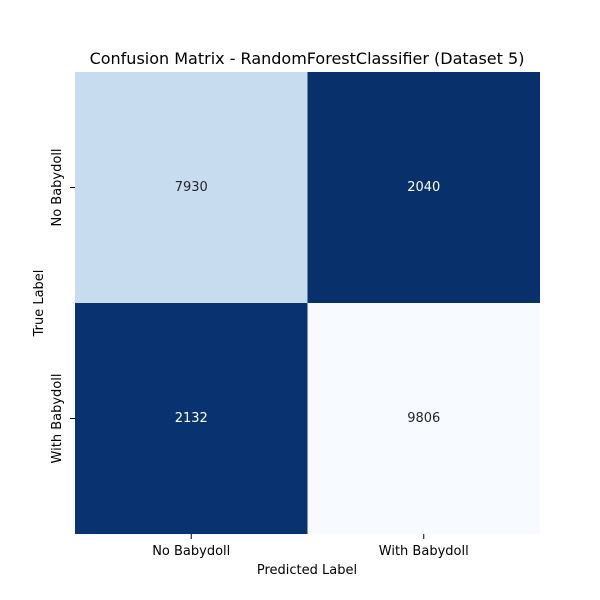 This screenshot has height=600, width=600. I want to click on x-tick-label: With Babydoll, so click(424, 551).